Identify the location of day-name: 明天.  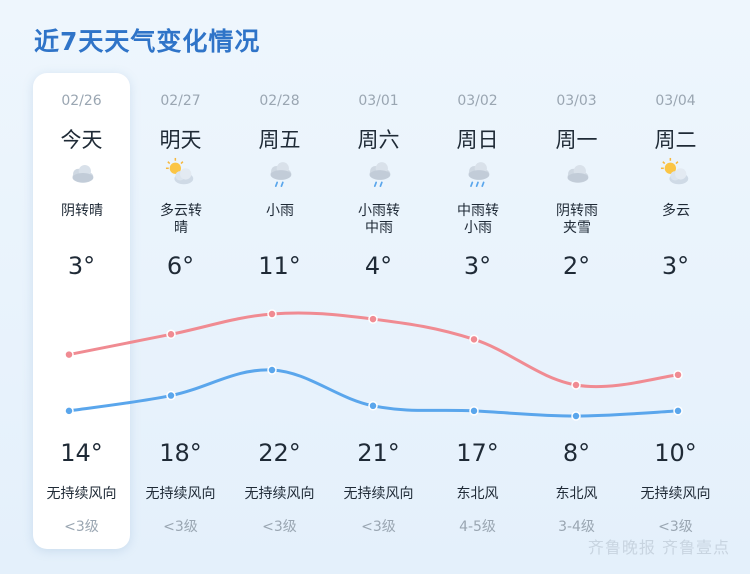
(180, 140).